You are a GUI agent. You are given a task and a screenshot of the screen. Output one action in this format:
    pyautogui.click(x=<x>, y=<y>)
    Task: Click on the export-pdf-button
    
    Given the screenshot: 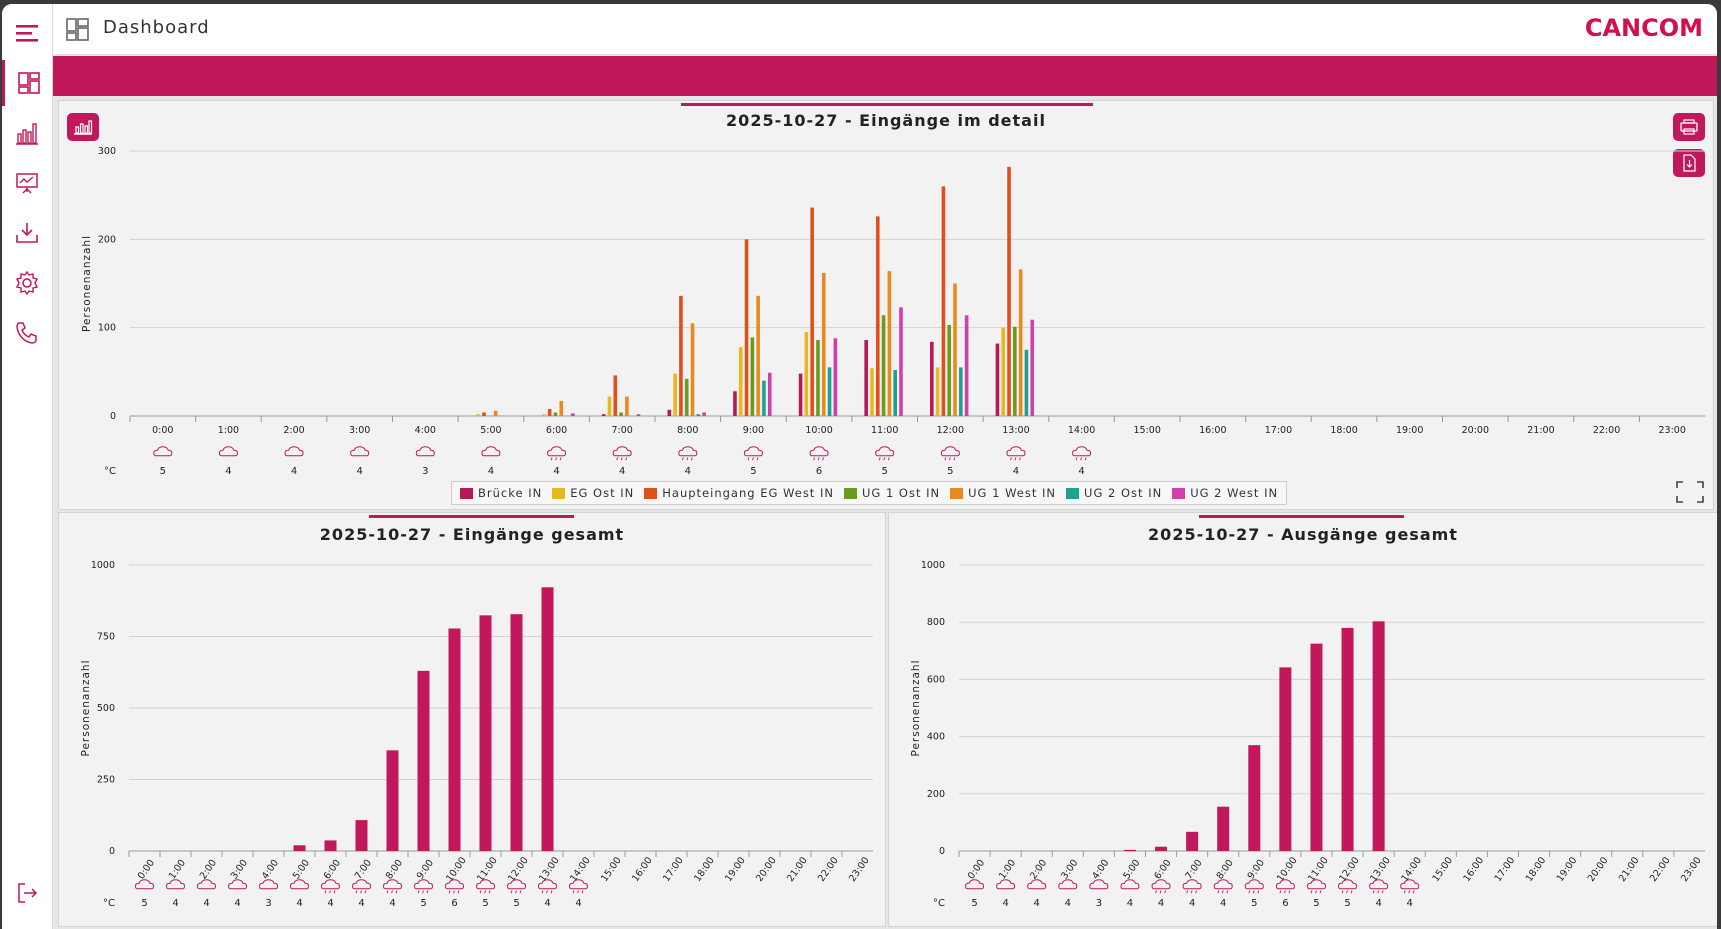 What is the action you would take?
    pyautogui.click(x=1689, y=163)
    